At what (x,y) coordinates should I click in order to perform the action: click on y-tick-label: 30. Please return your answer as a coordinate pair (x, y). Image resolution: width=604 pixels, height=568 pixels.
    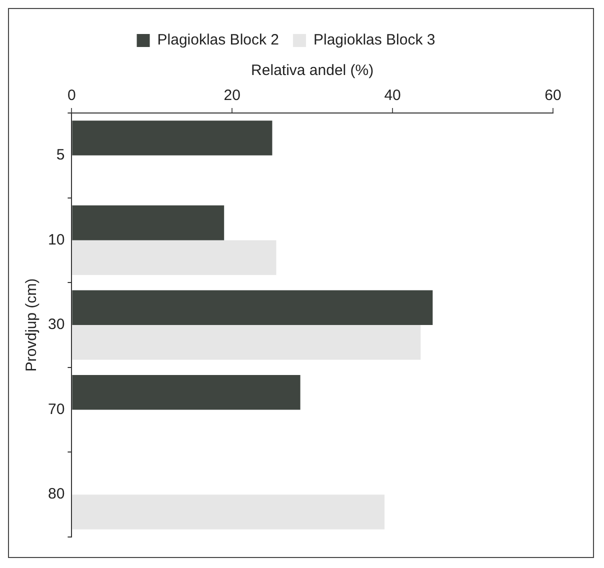
    Looking at the image, I should click on (56, 325).